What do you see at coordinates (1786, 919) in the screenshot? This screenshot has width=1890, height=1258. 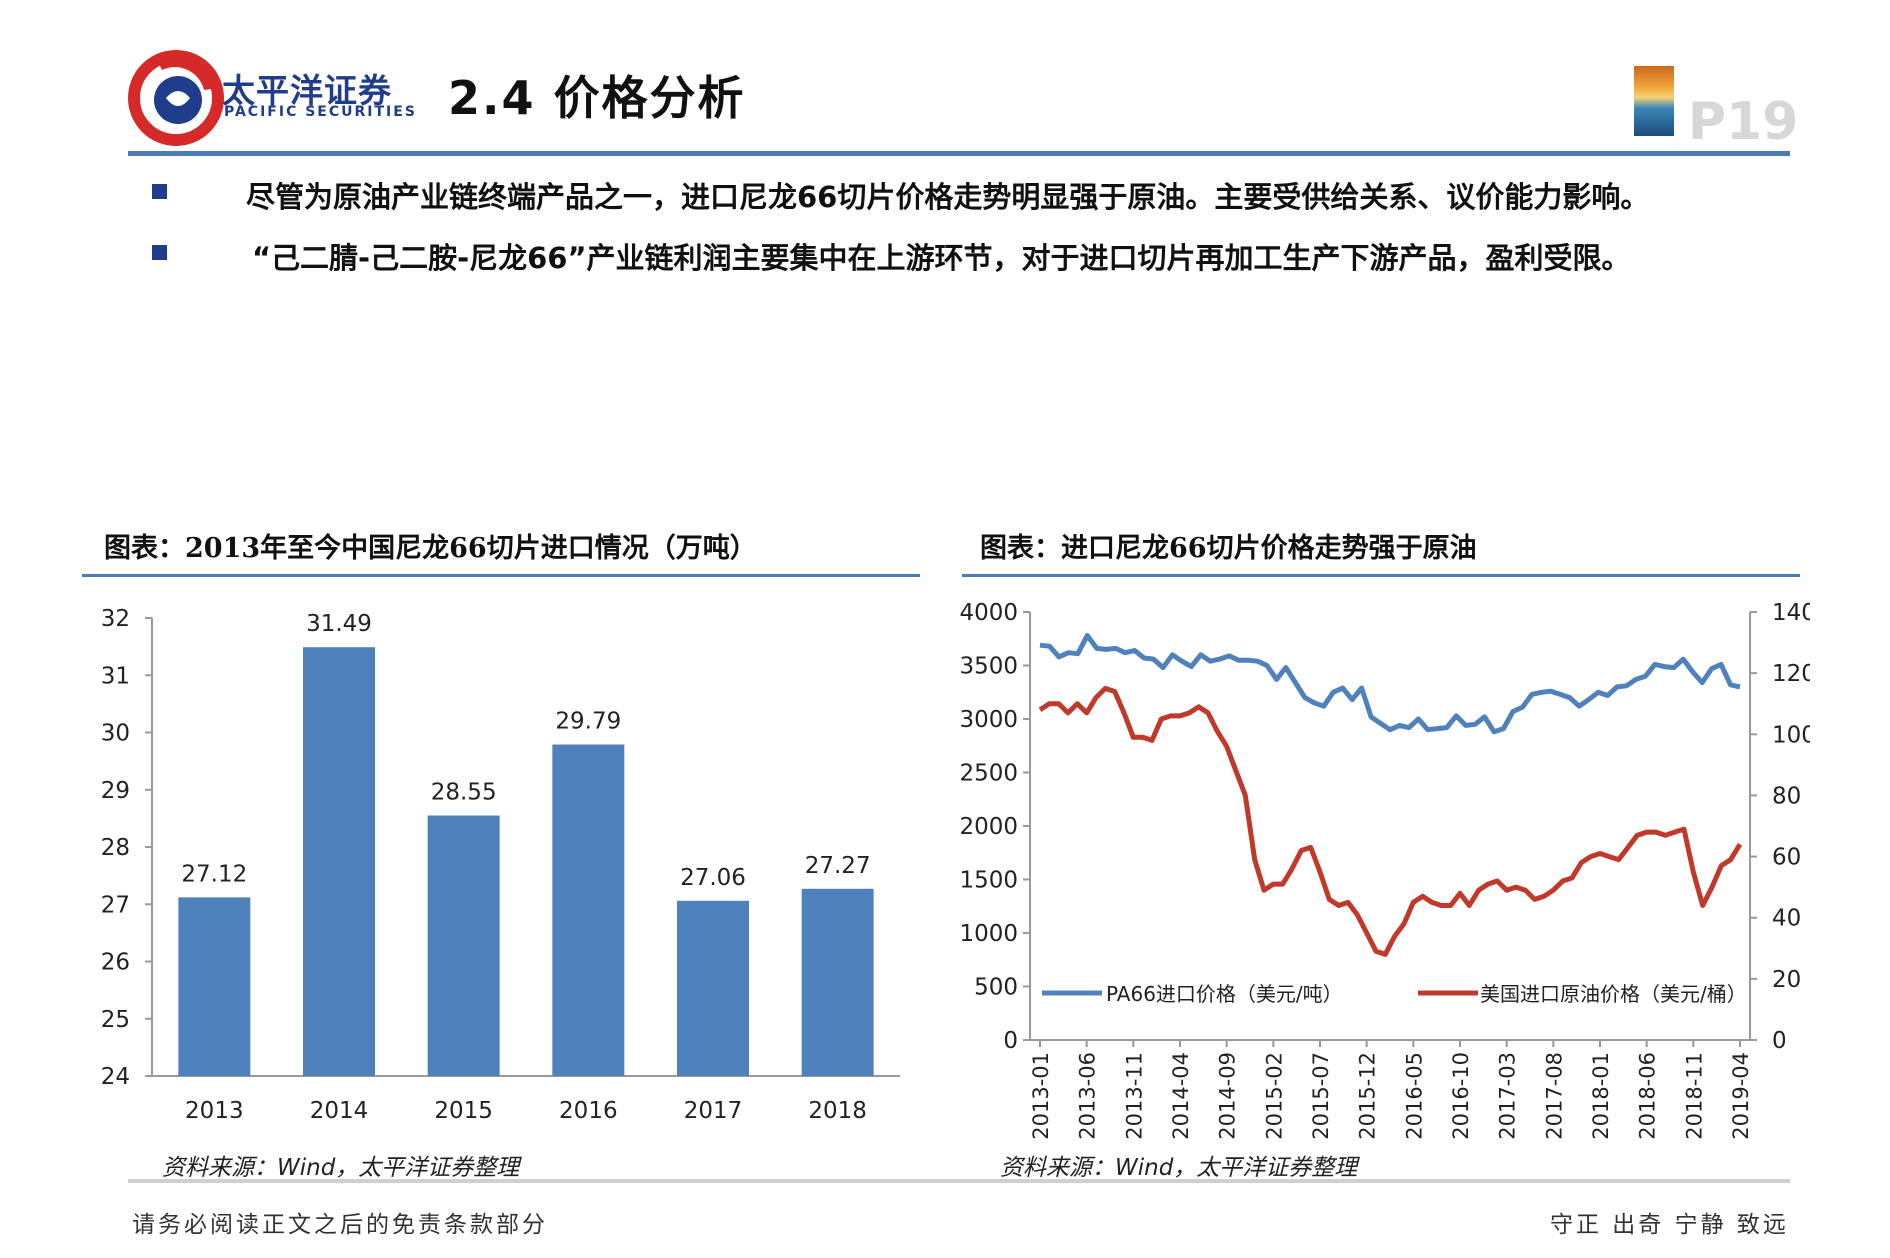 I see `right-tick-label: 40` at bounding box center [1786, 919].